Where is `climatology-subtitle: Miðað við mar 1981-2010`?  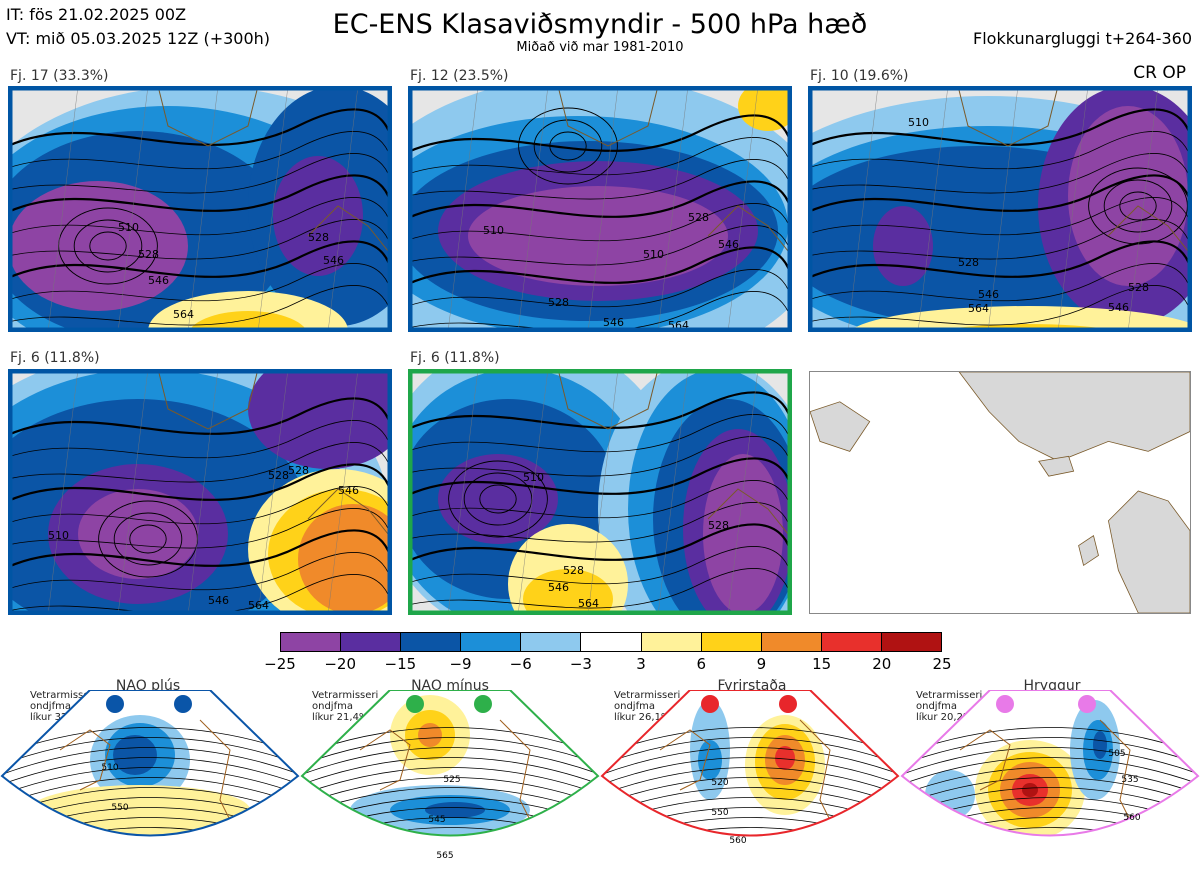 climatology-subtitle: Miðað við mar 1981-2010 is located at coordinates (600, 47).